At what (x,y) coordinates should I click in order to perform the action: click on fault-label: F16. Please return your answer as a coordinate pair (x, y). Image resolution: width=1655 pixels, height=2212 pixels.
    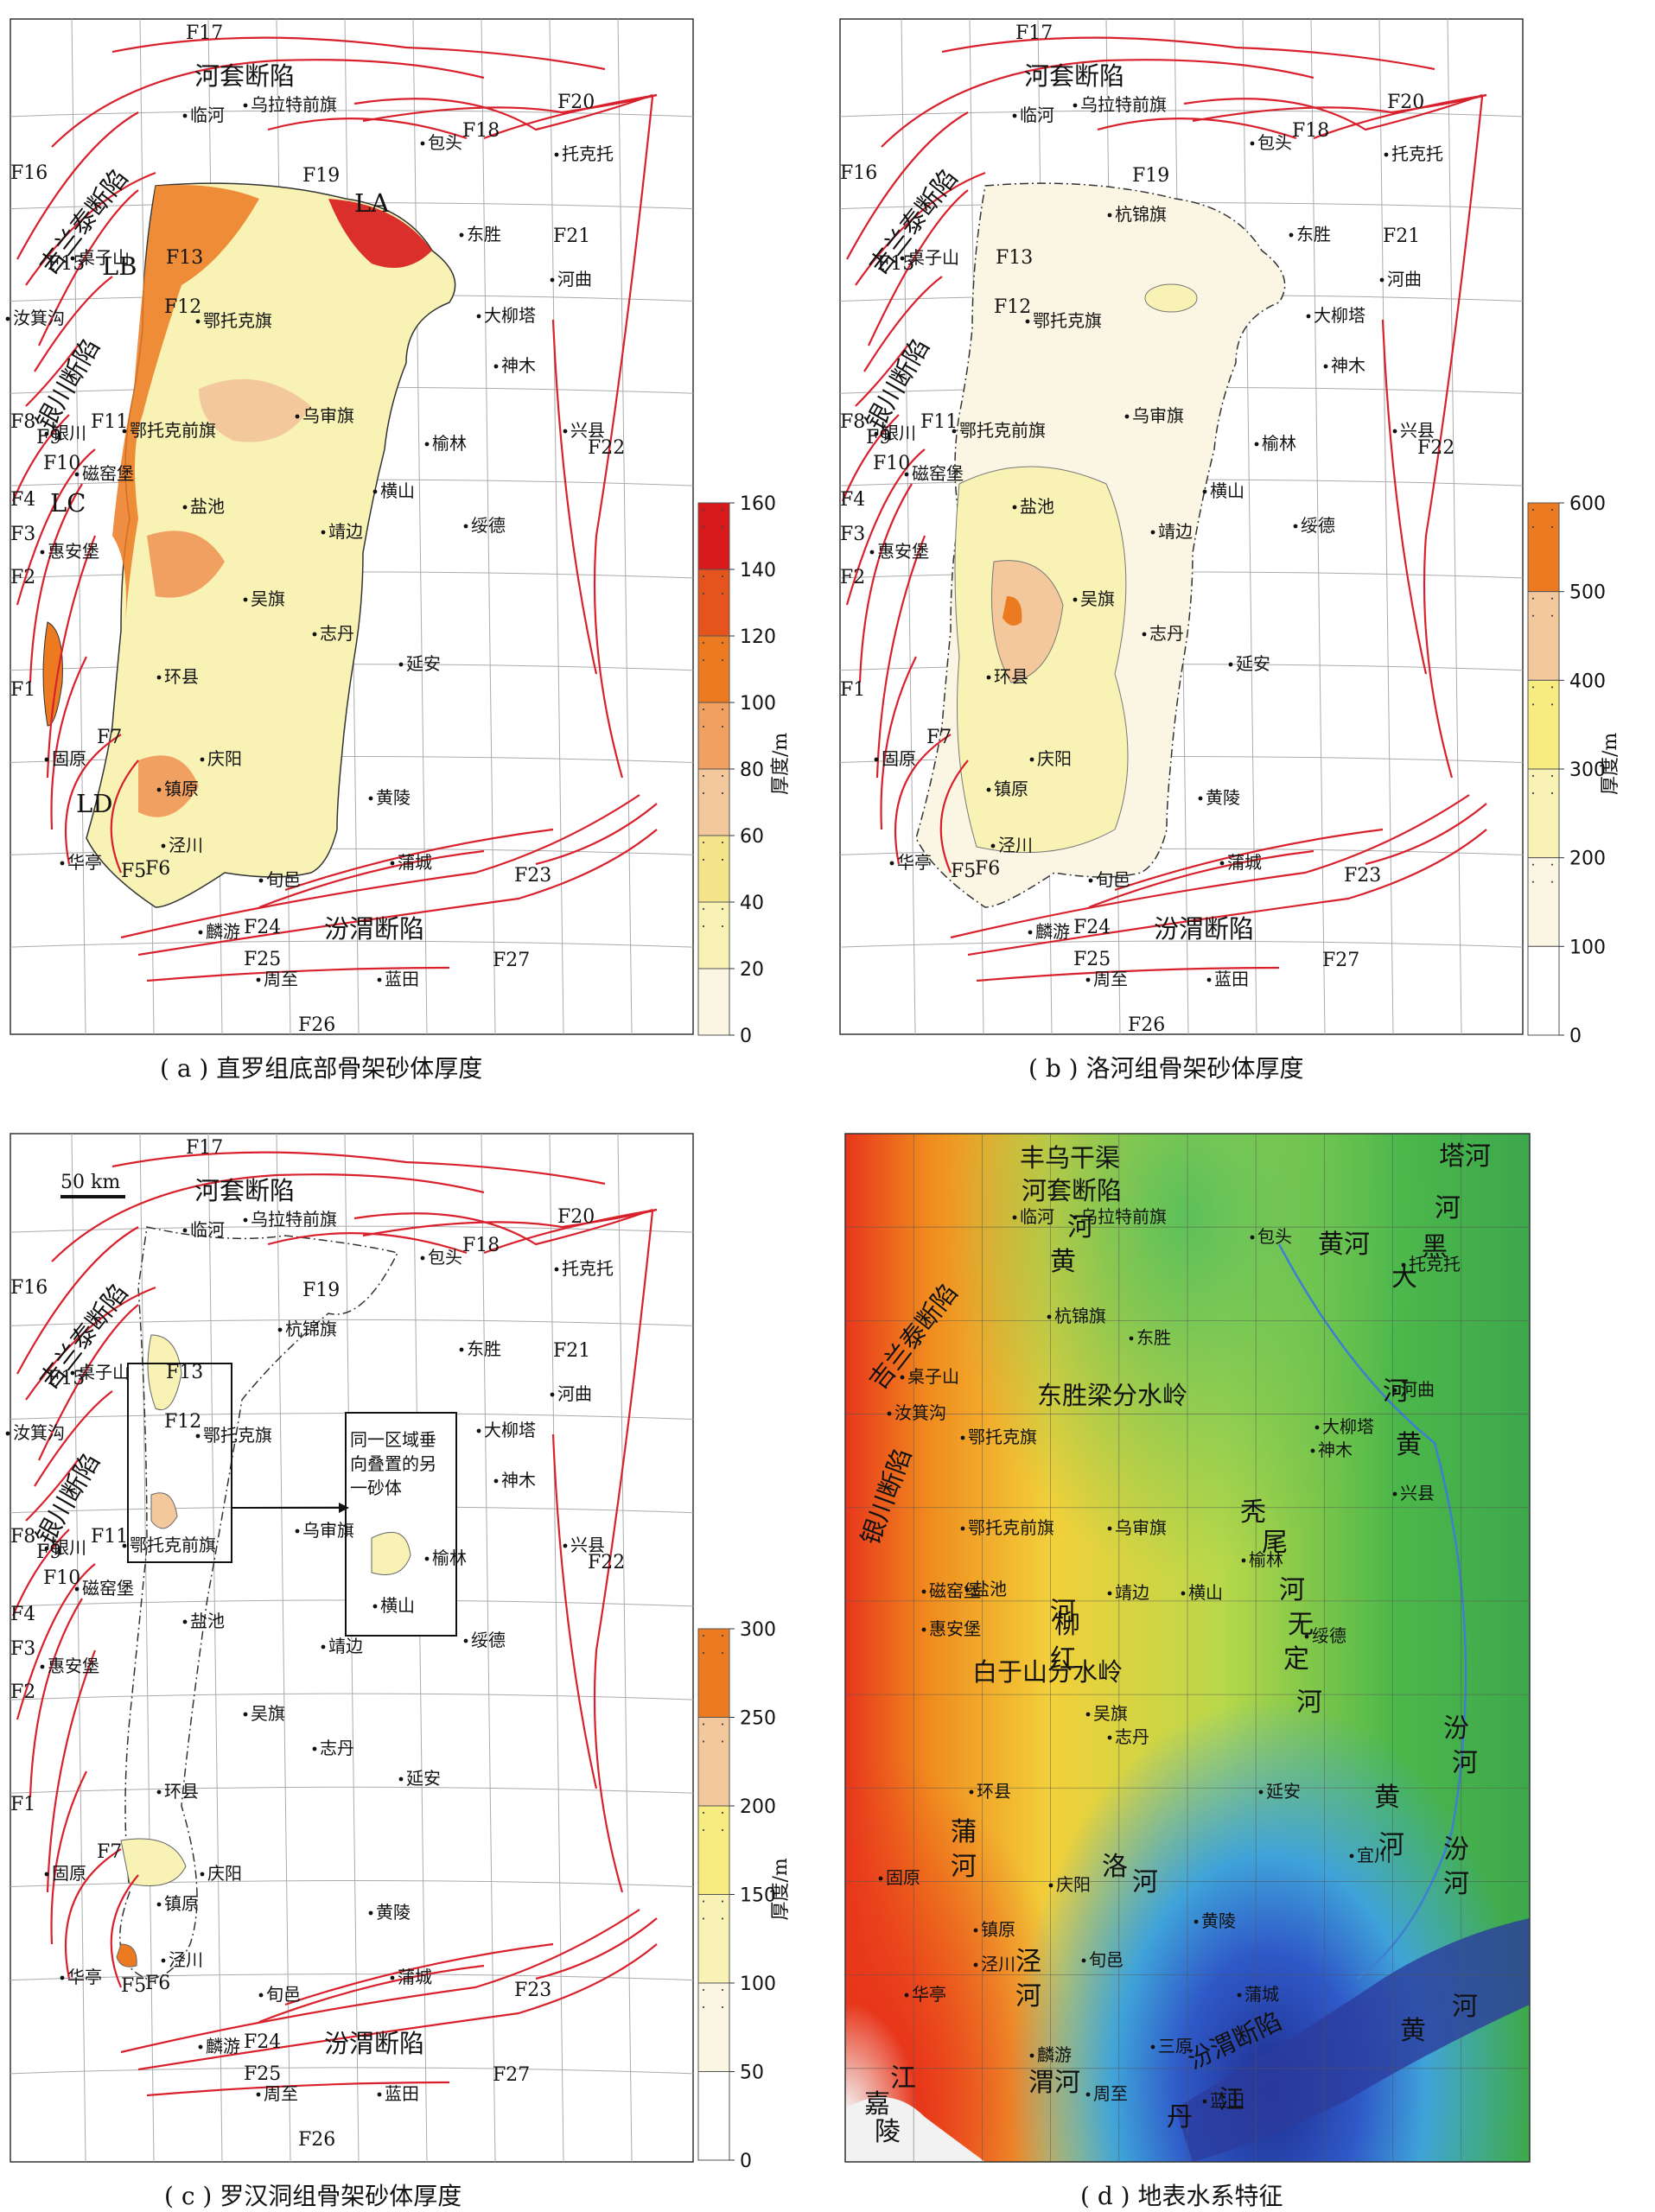
    Looking at the image, I should click on (858, 173).